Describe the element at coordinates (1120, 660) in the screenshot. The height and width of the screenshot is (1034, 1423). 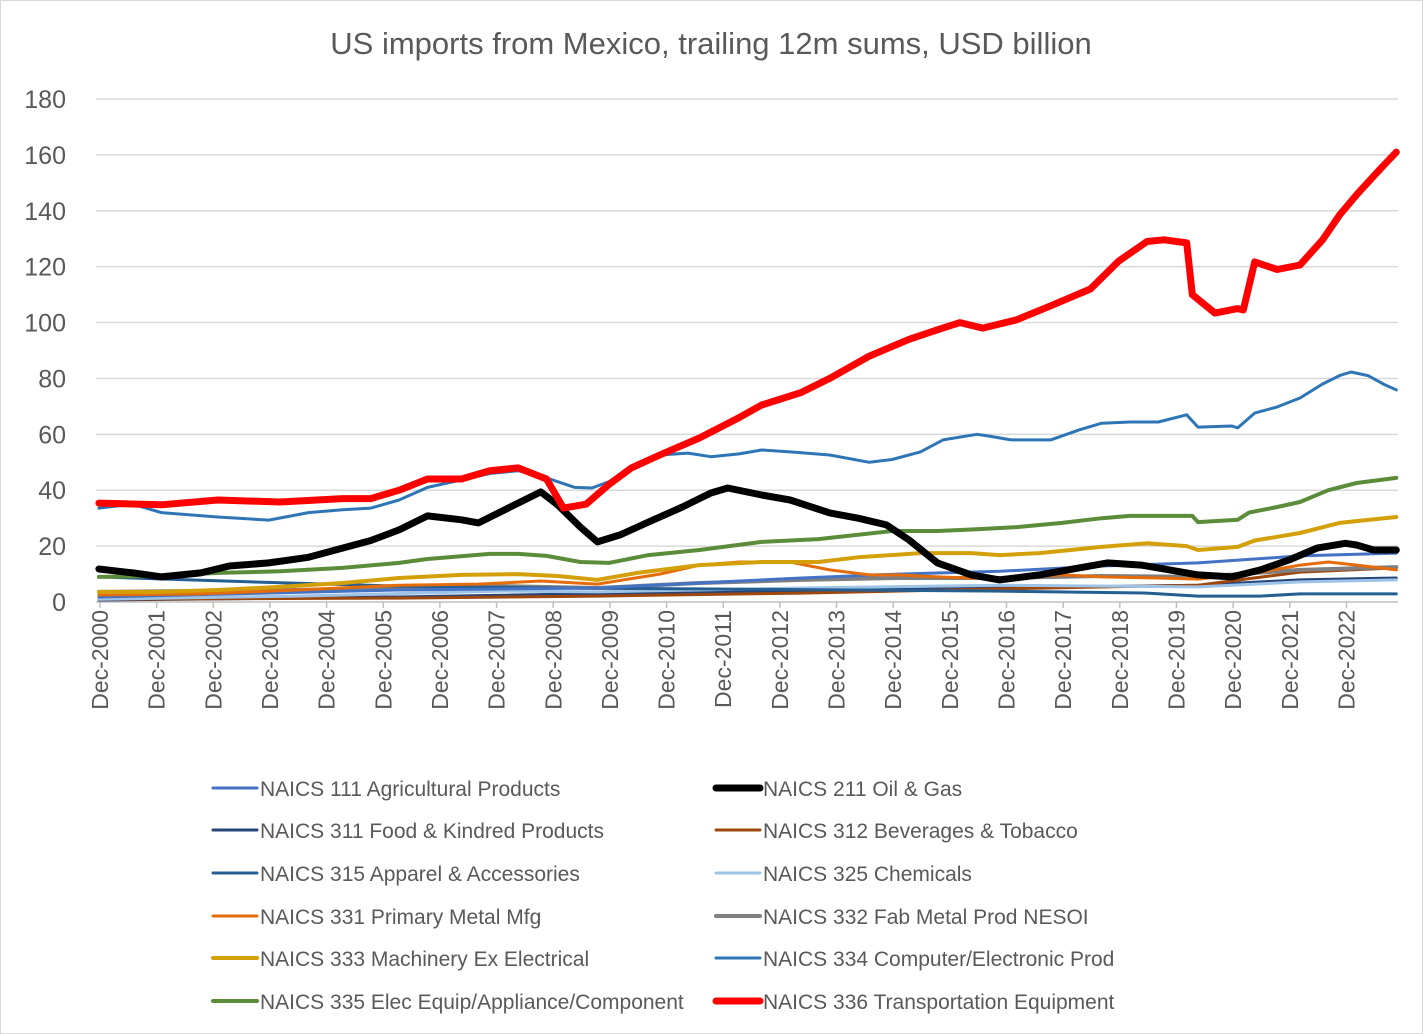
I see `x-tick-label: Dec-2018` at that location.